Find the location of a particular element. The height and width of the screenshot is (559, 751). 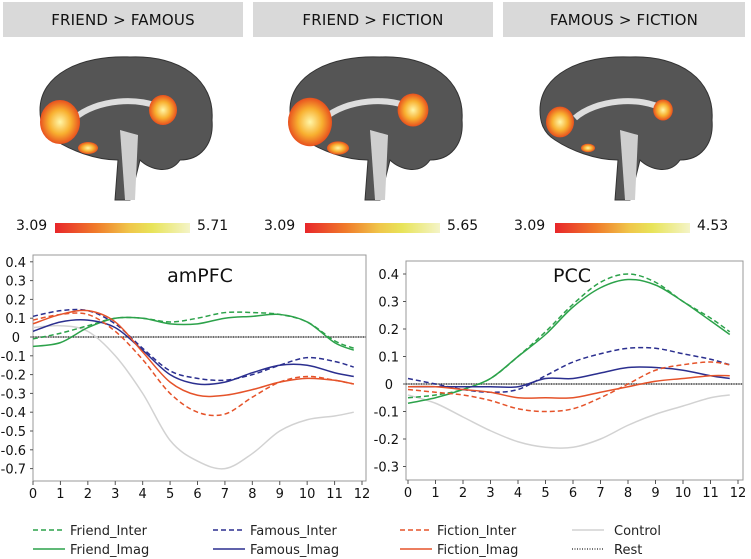

legend-item: Famous_Imag is located at coordinates (276, 550).